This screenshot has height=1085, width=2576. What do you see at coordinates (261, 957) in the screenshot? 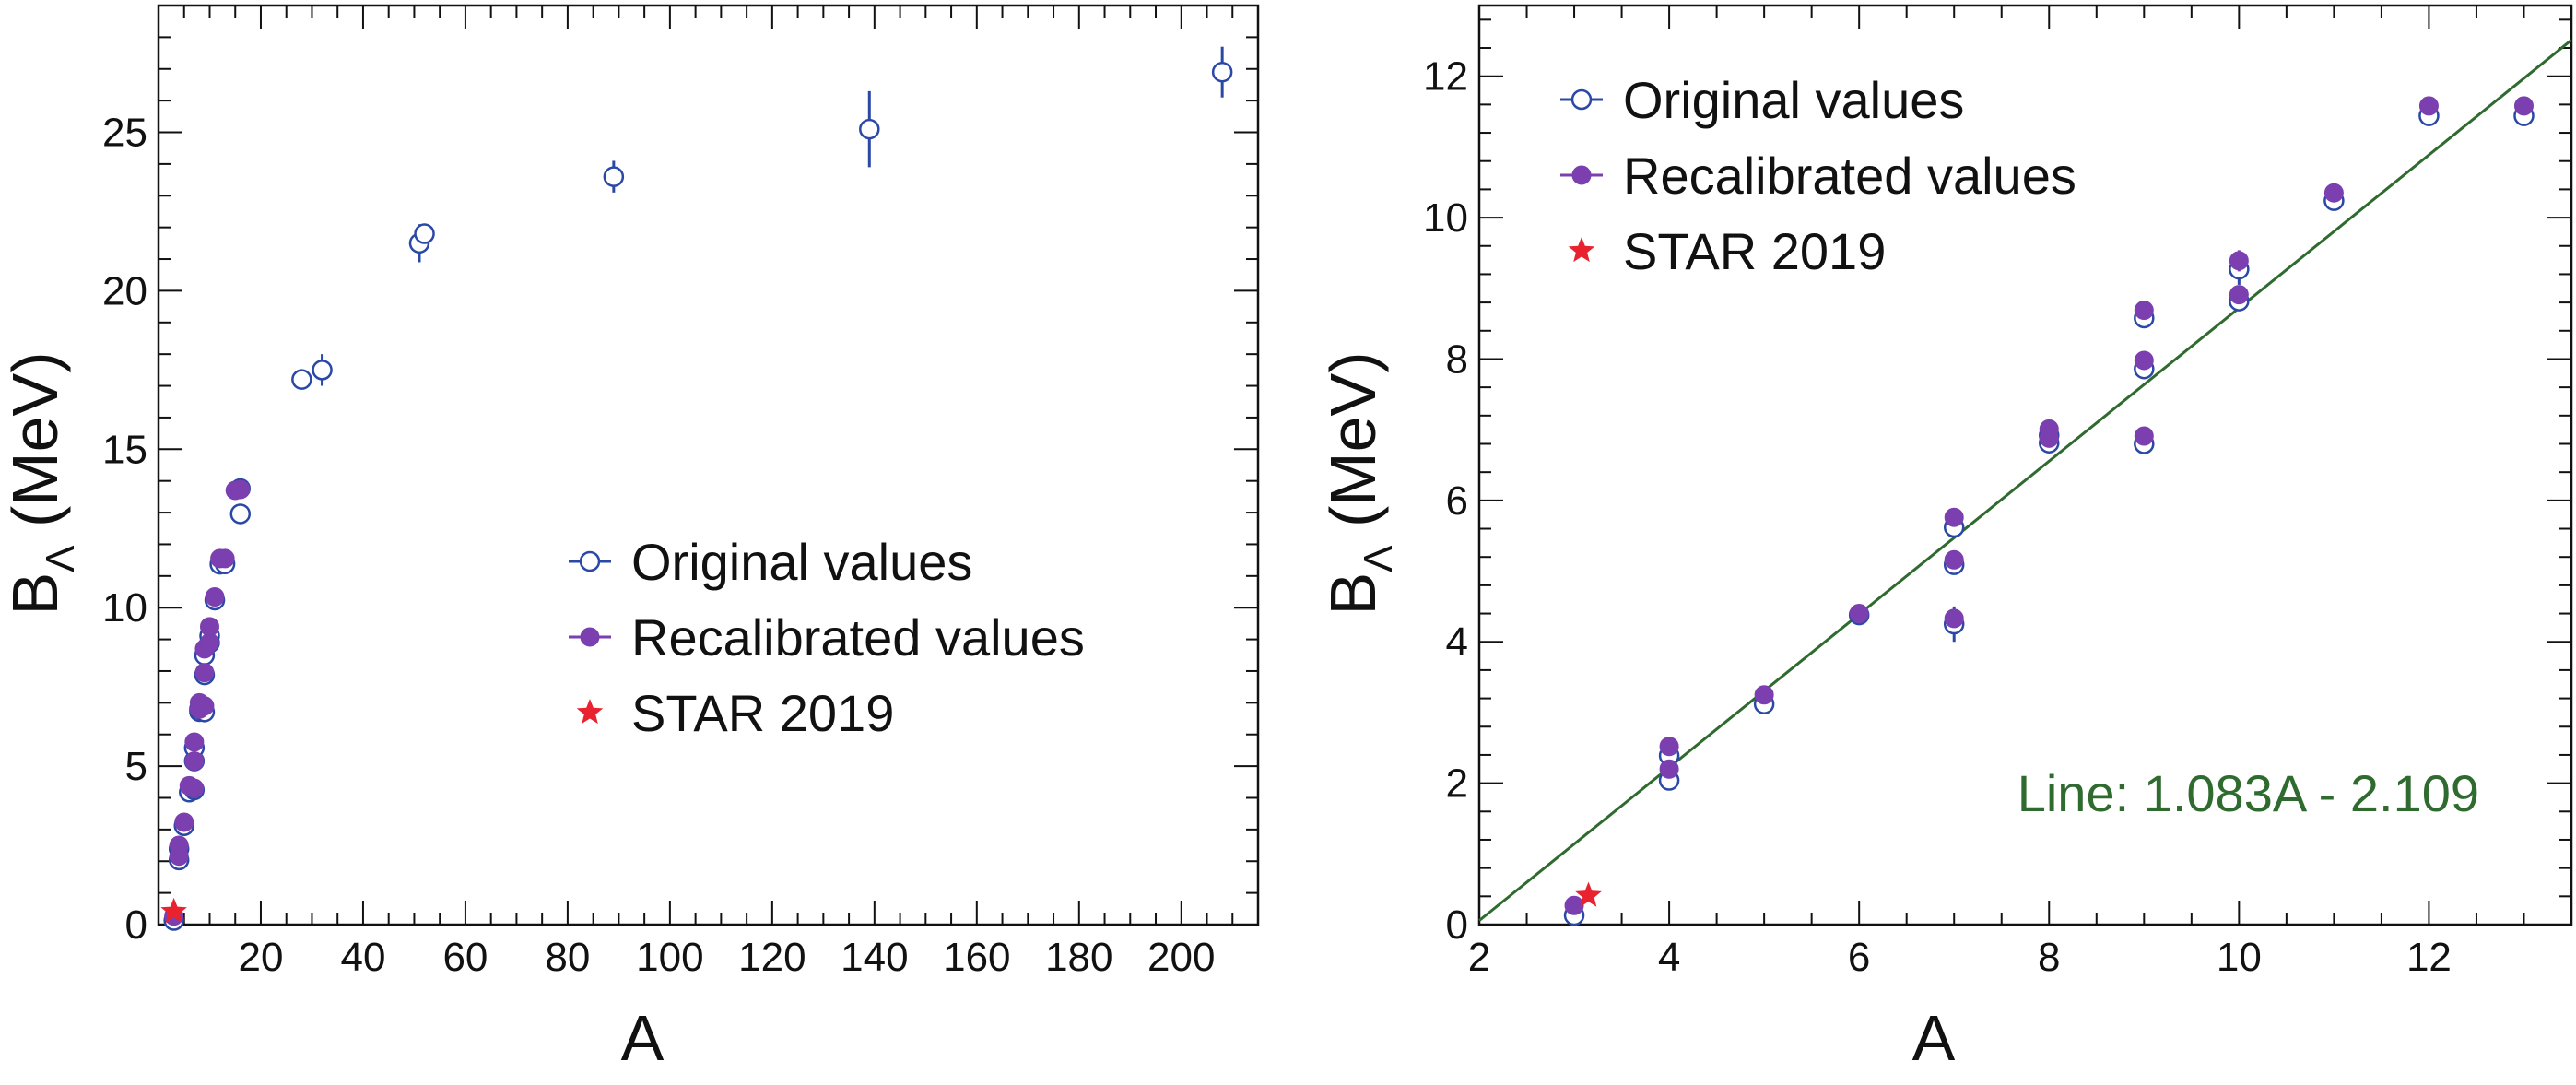
I see `x-tick-label: 20` at bounding box center [261, 957].